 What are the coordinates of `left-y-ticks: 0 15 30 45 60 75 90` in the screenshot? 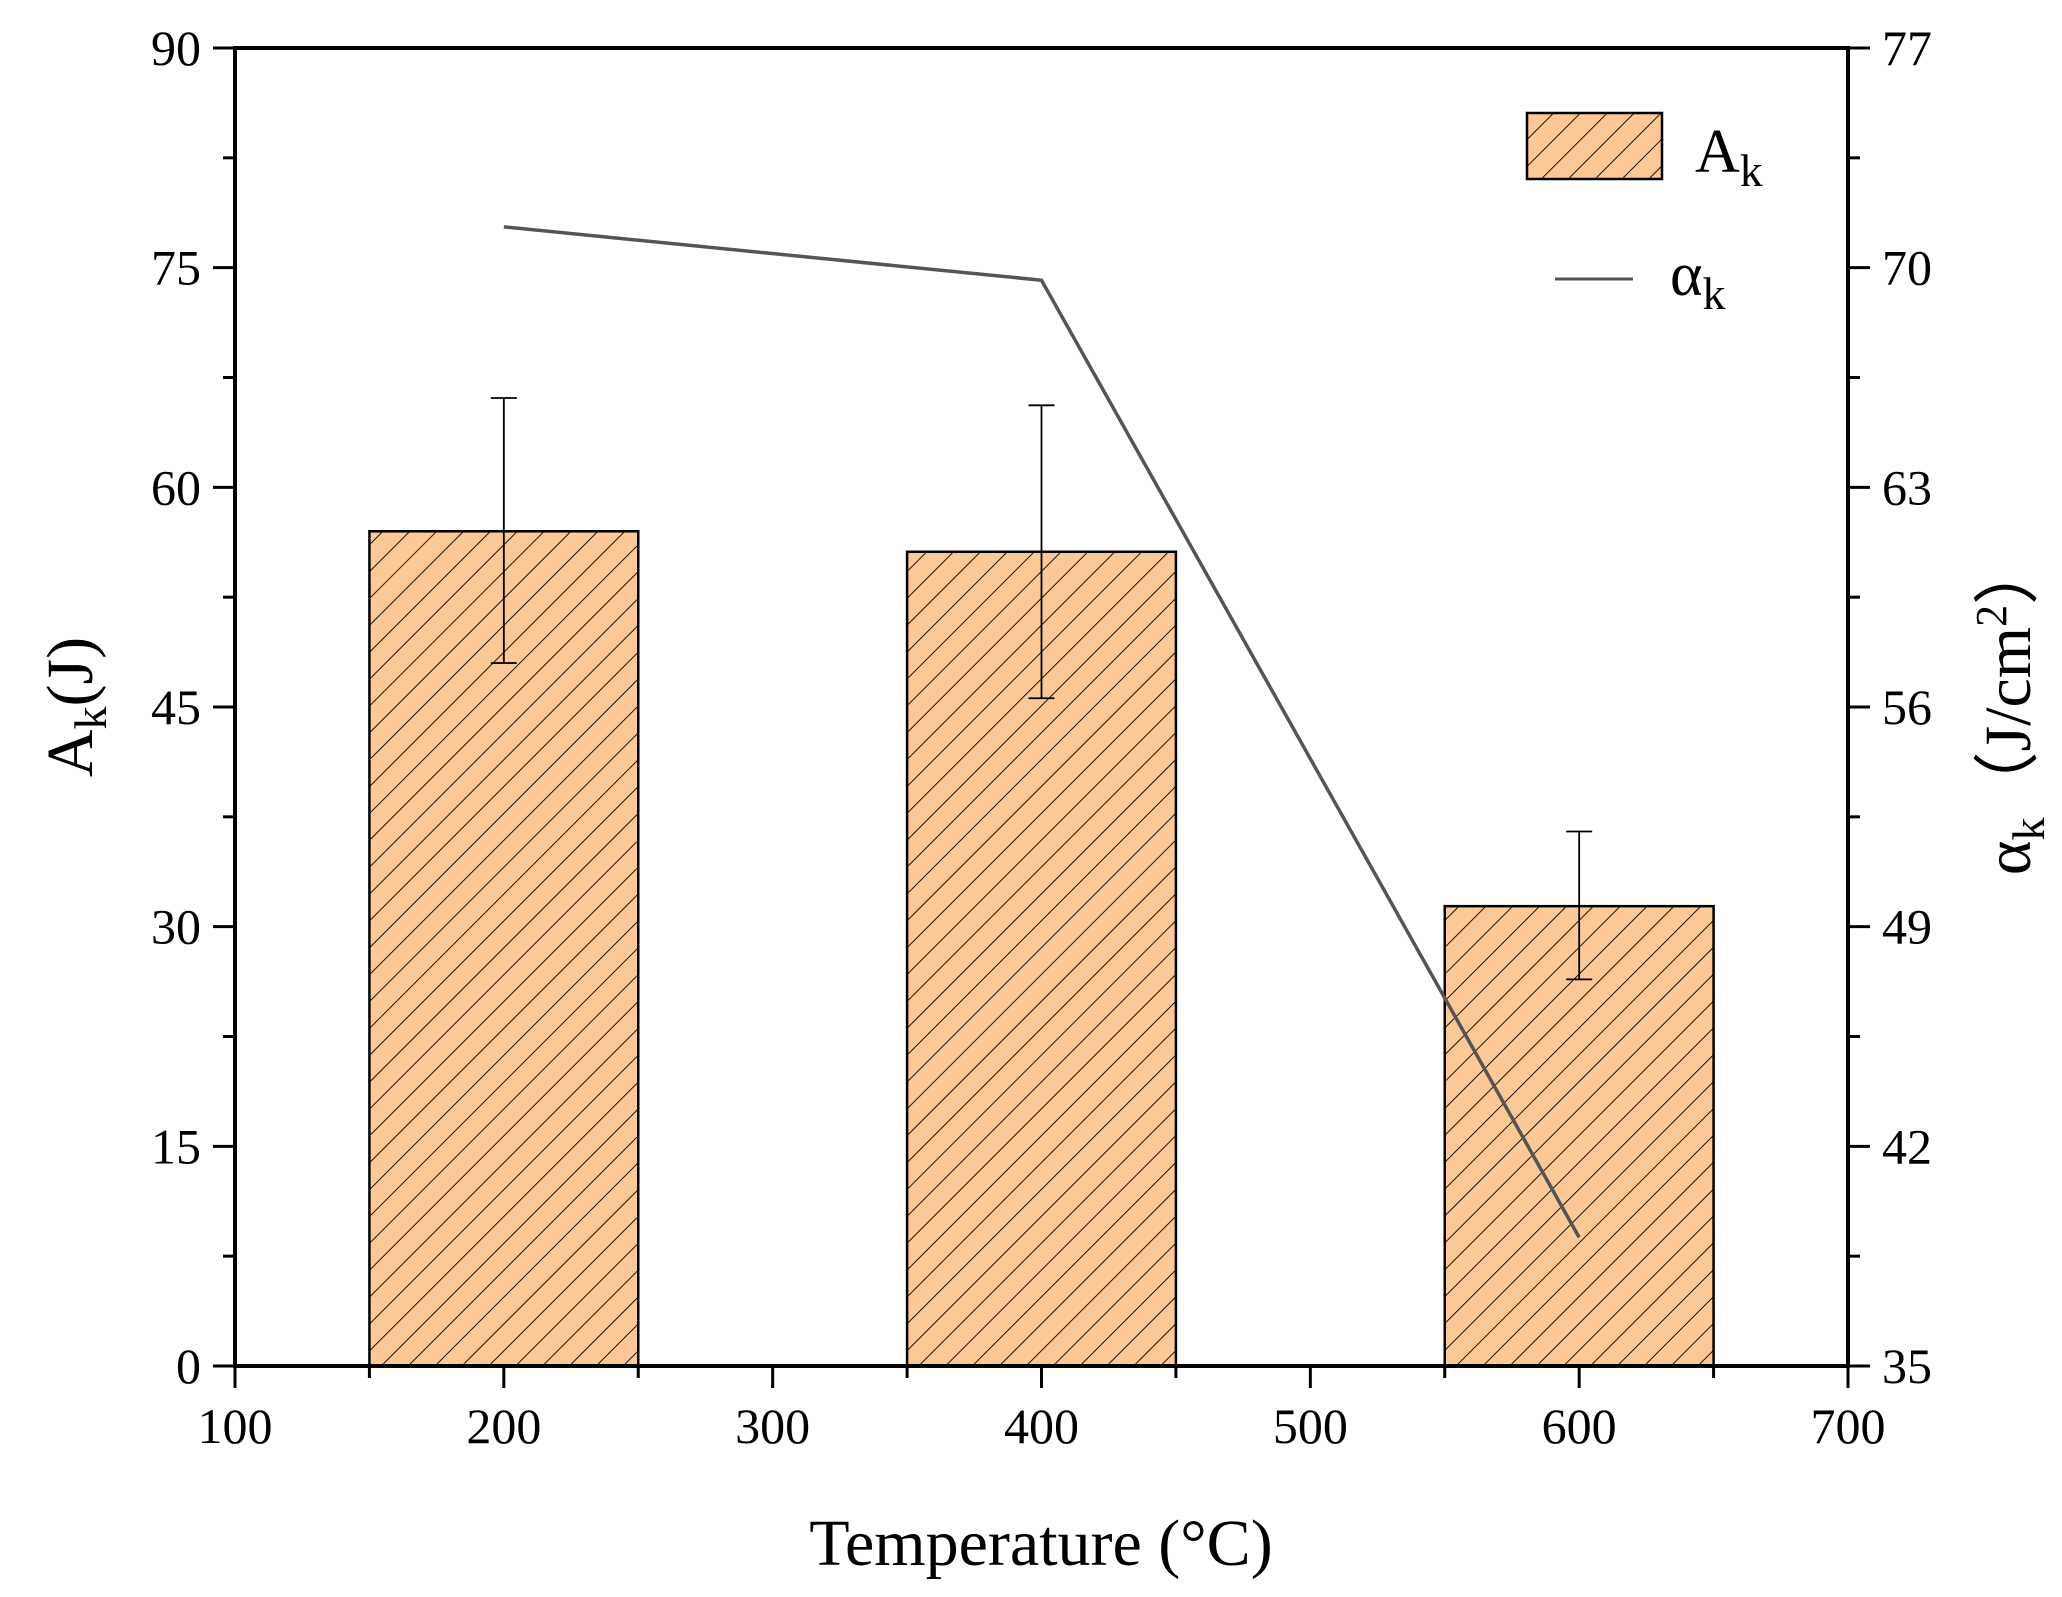 It's located at (193, 707).